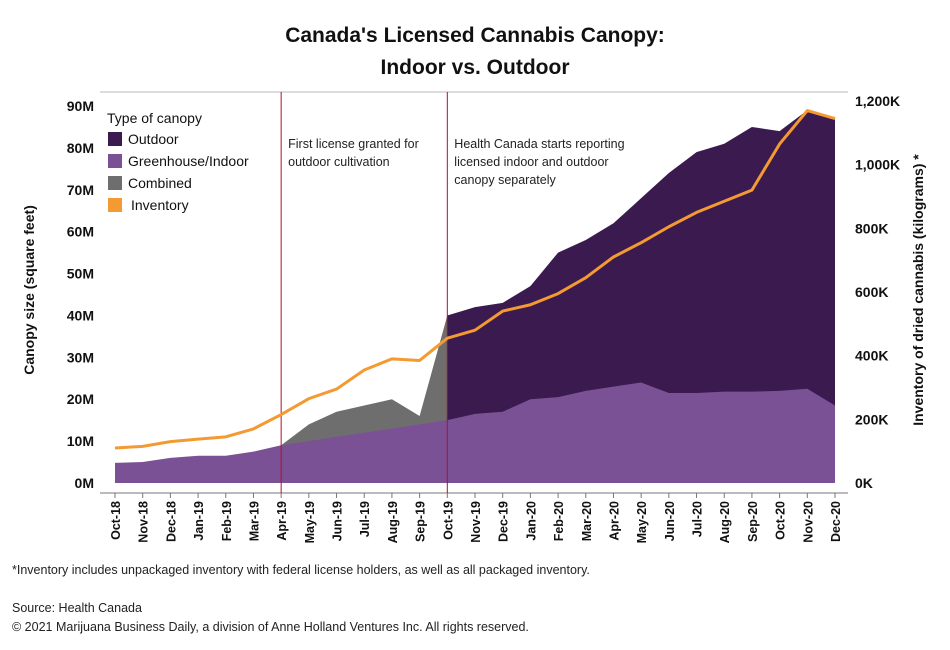 The height and width of the screenshot is (650, 950). What do you see at coordinates (80, 399) in the screenshot?
I see `y-left-tick: 20M` at bounding box center [80, 399].